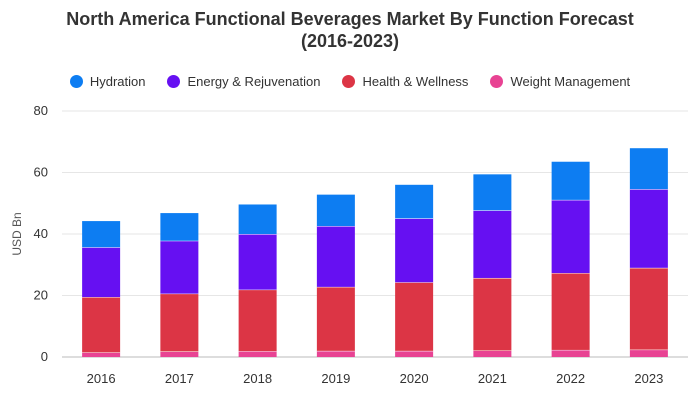 Image resolution: width=700 pixels, height=400 pixels. What do you see at coordinates (414, 316) in the screenshot?
I see `bar-2020-health-wellness` at bounding box center [414, 316].